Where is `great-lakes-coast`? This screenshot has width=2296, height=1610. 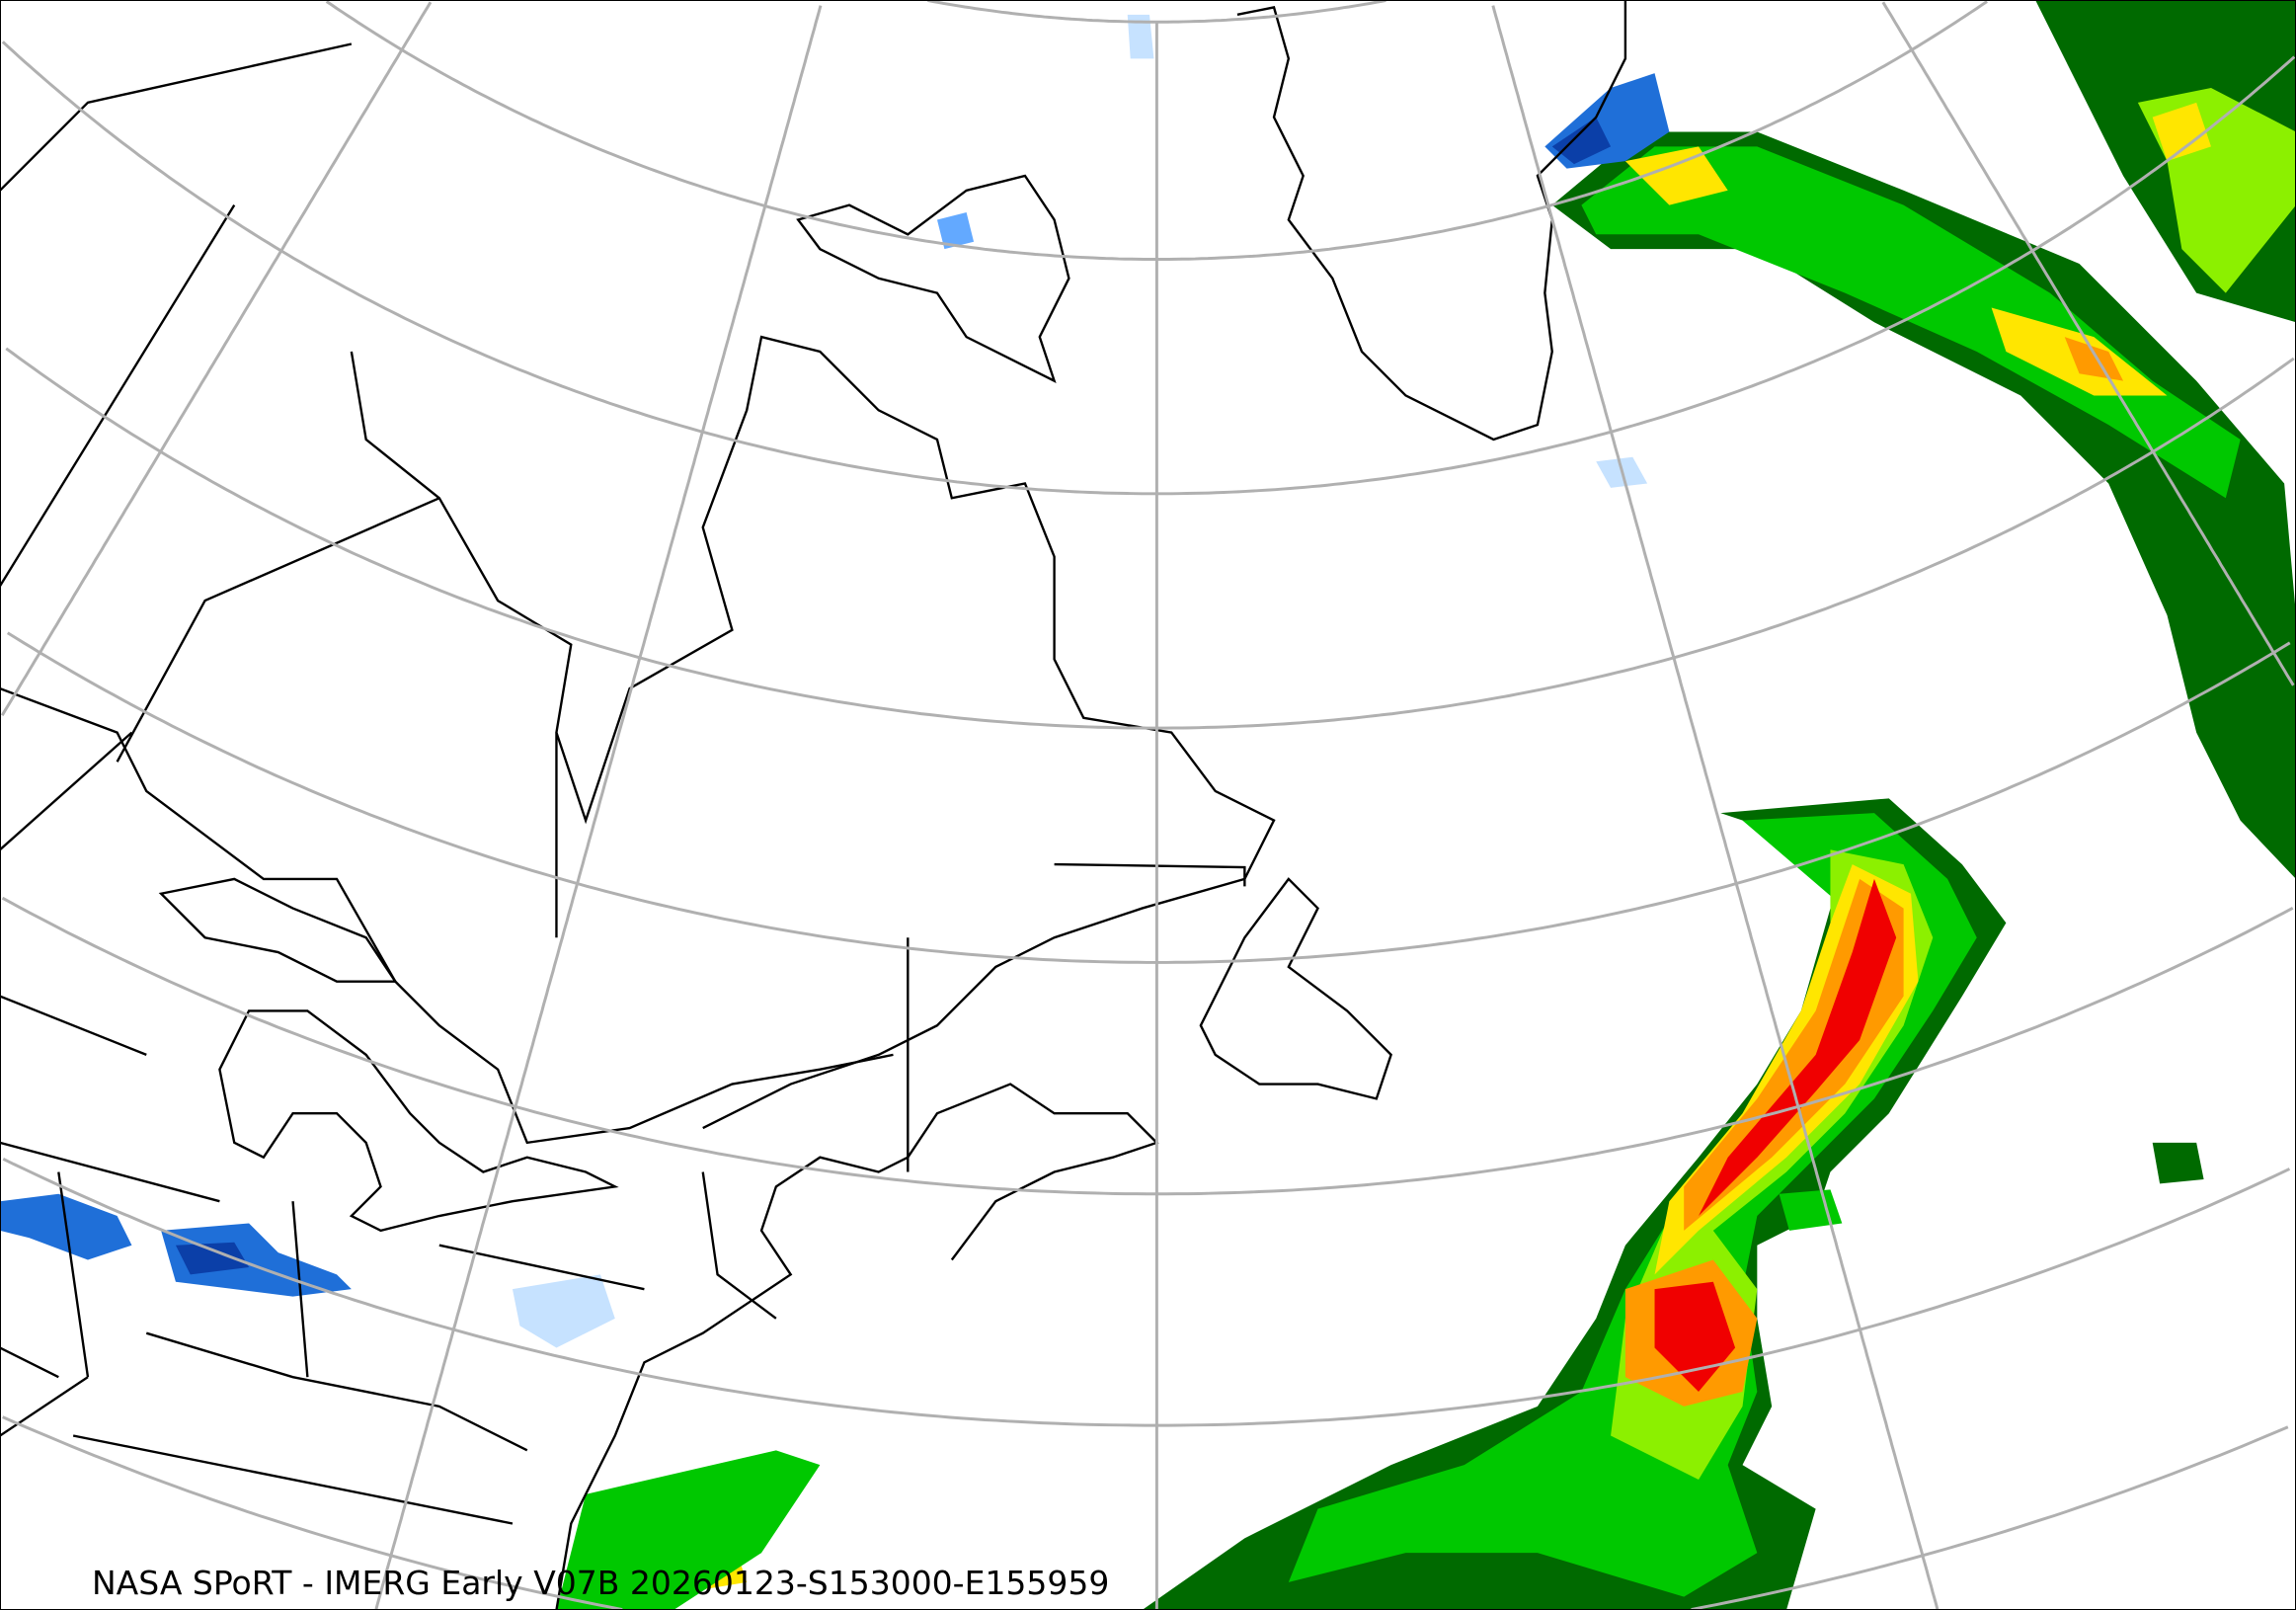 great-lakes-coast is located at coordinates (419, 1121).